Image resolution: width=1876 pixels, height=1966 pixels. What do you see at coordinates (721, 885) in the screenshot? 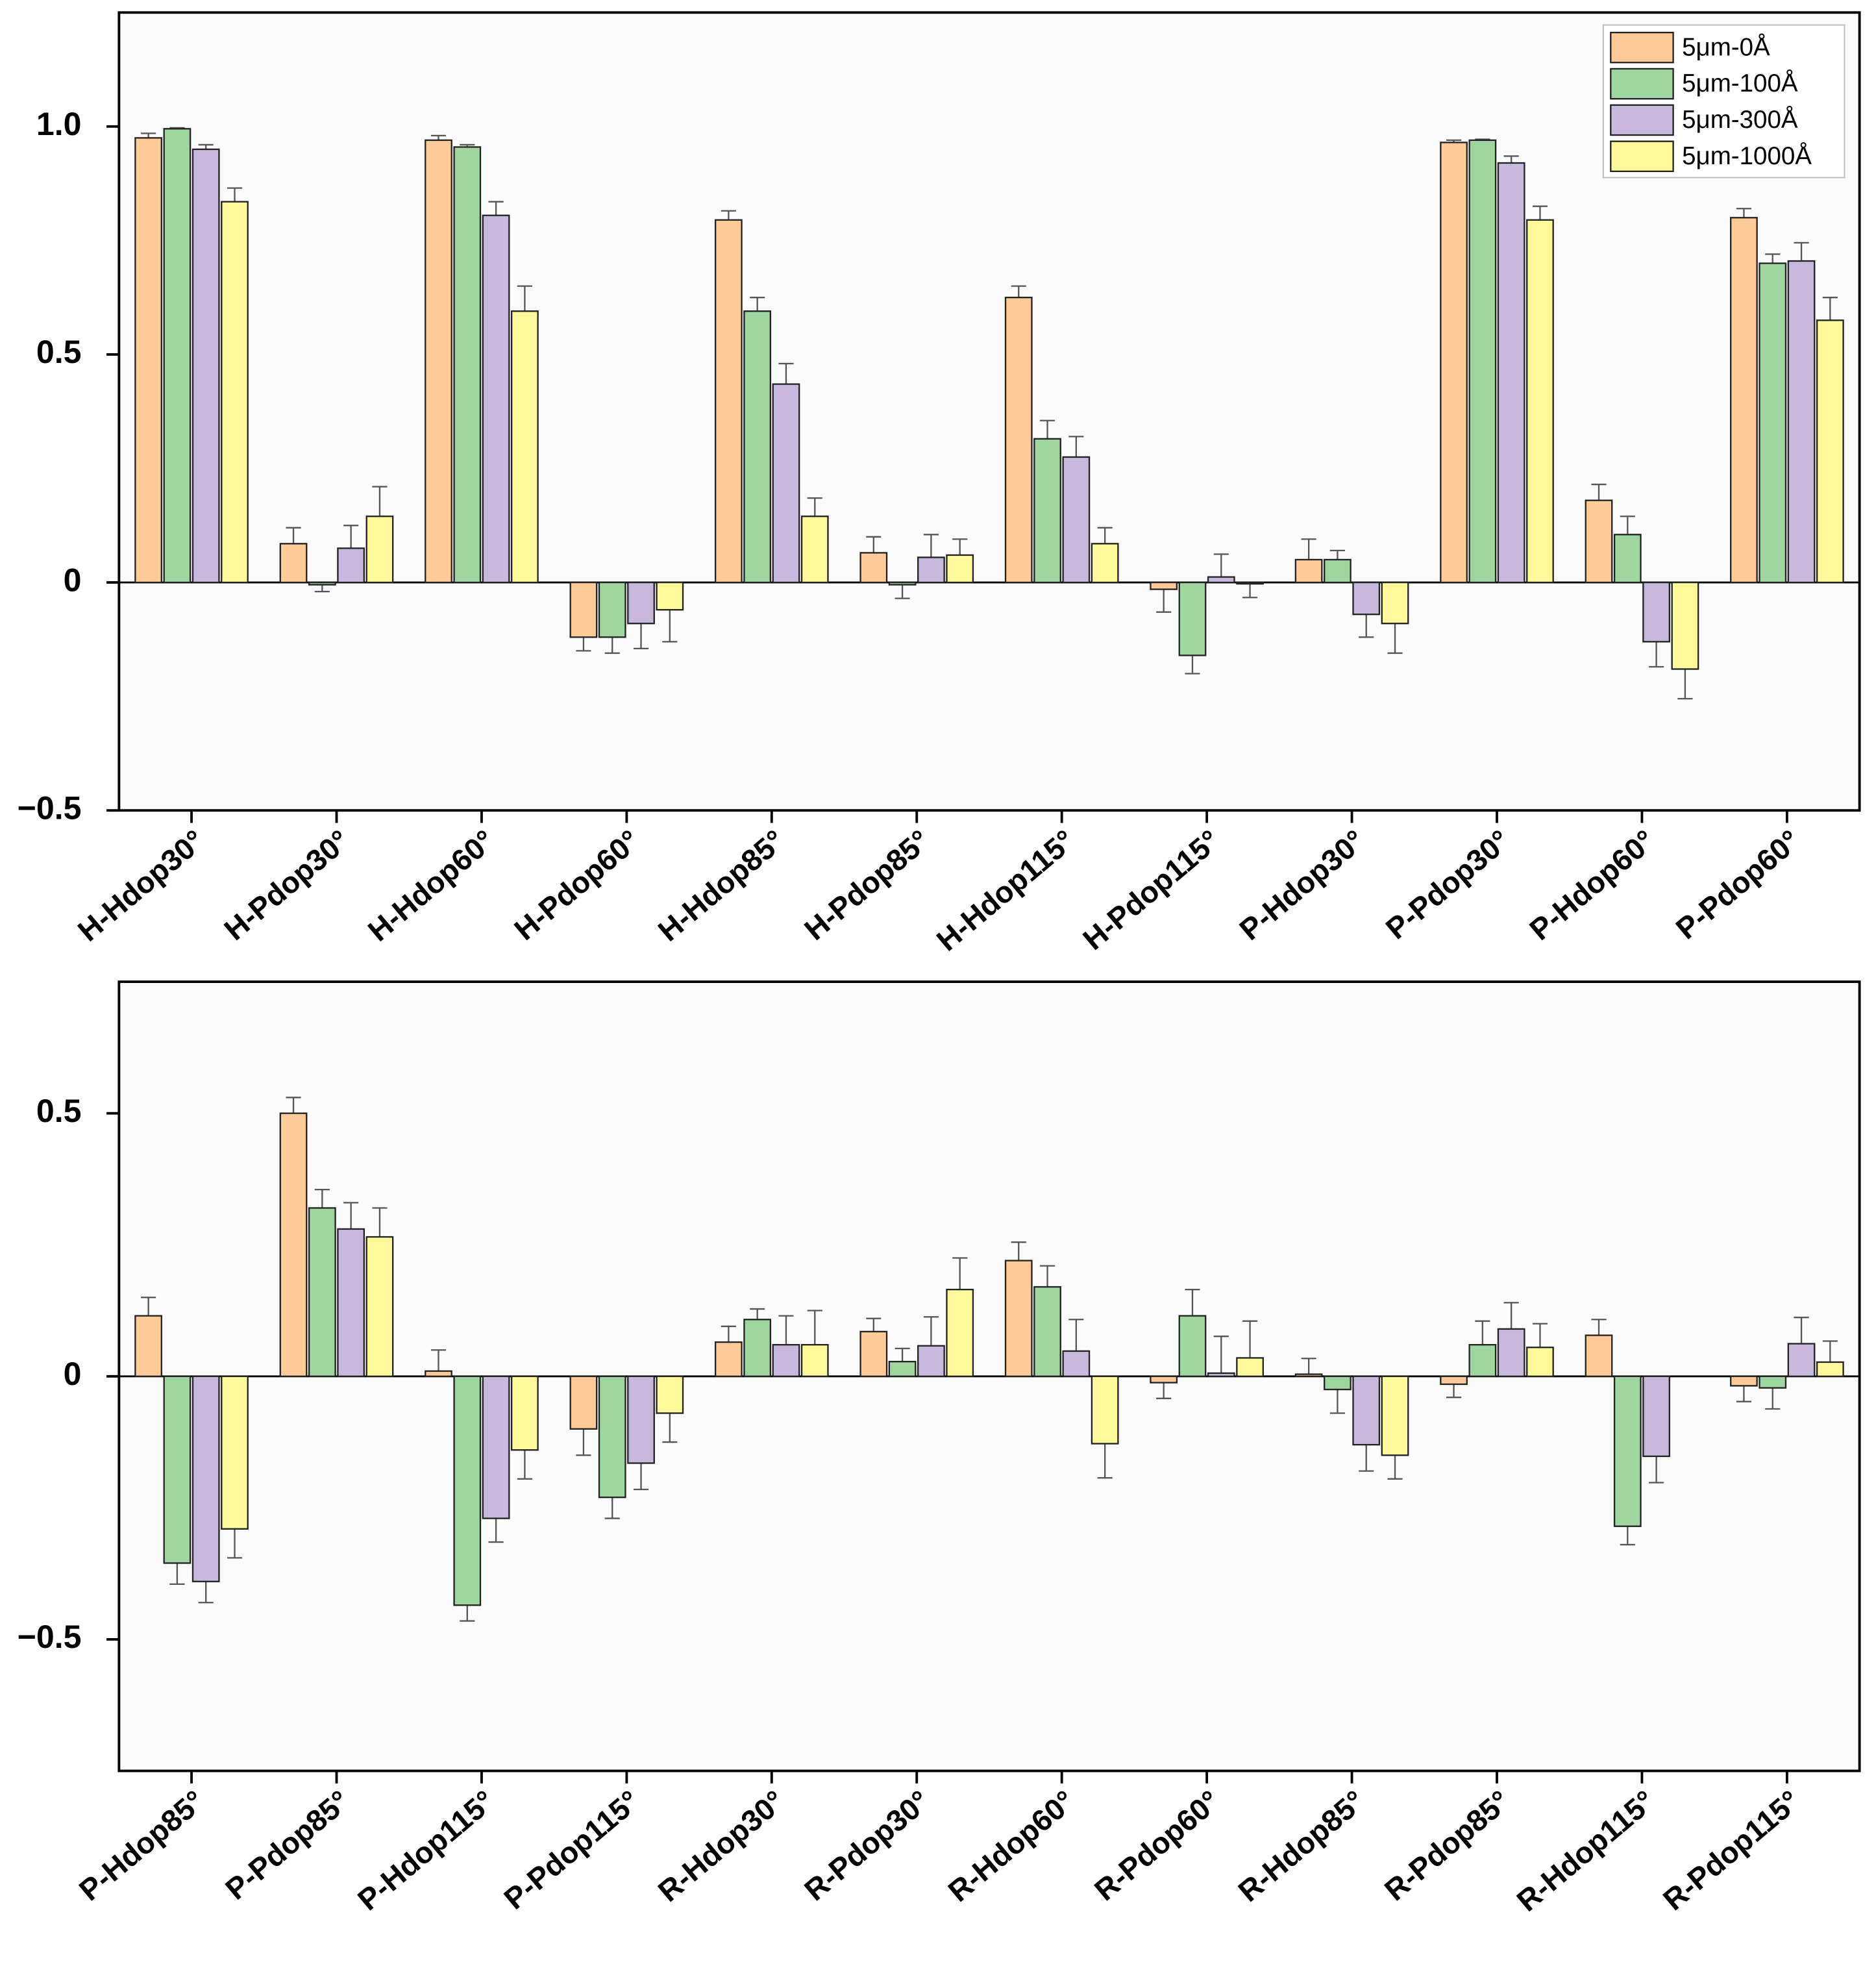
I see `x-tick-label: H-Hdop85°` at bounding box center [721, 885].